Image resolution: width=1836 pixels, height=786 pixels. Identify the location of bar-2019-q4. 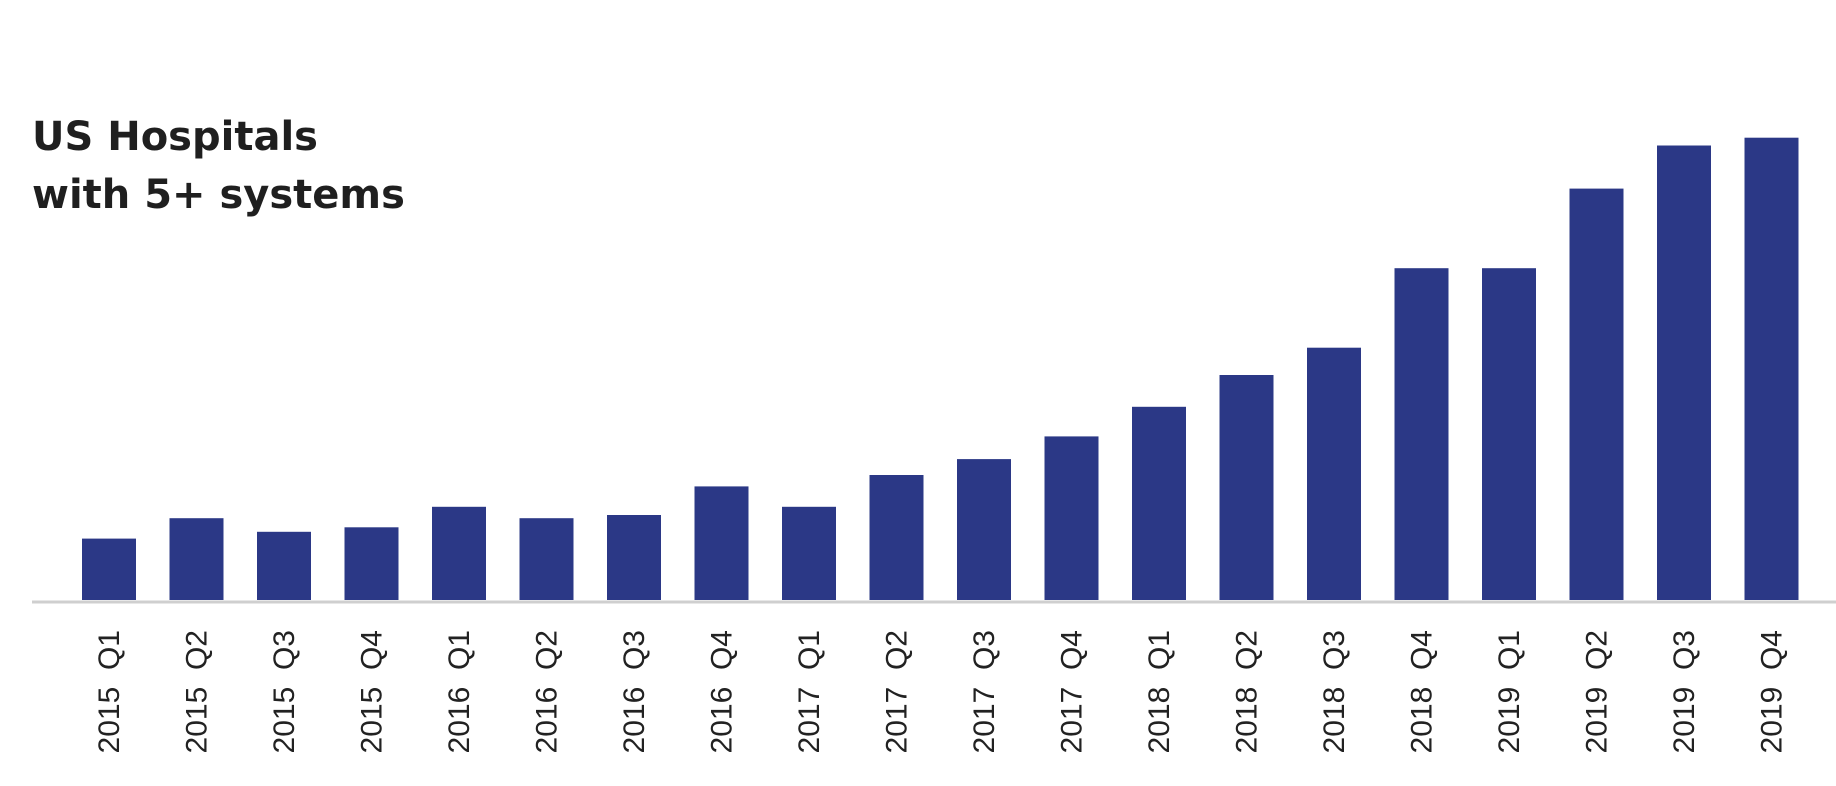
(1771, 368).